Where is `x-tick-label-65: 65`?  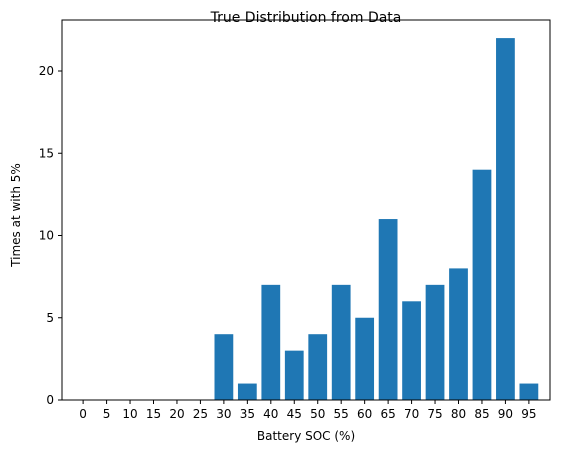 x-tick-label-65: 65 is located at coordinates (387, 414).